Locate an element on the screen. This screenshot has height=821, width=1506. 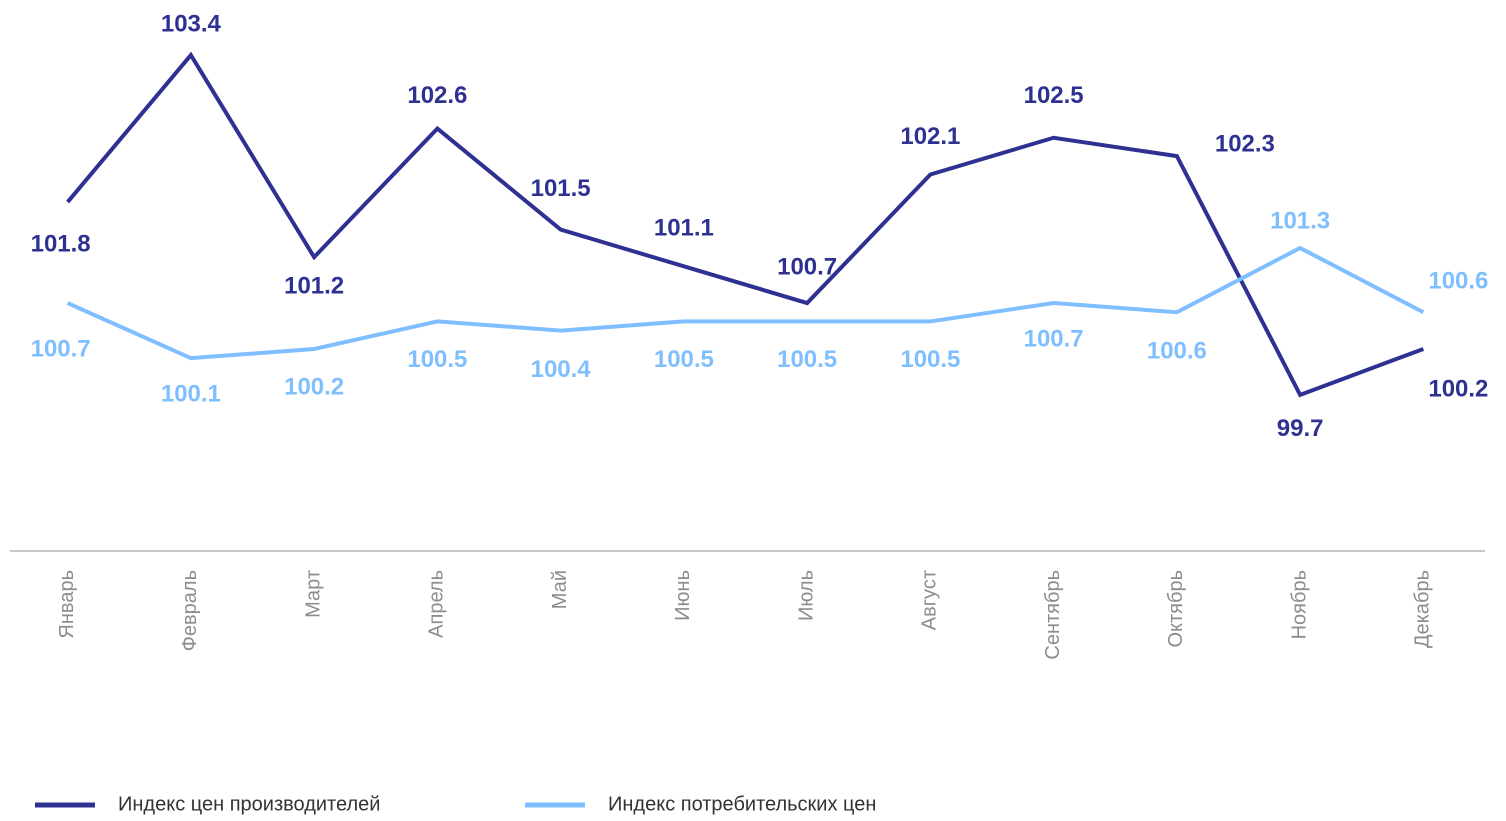
x-tick-label: Октябрь is located at coordinates (1176, 609).